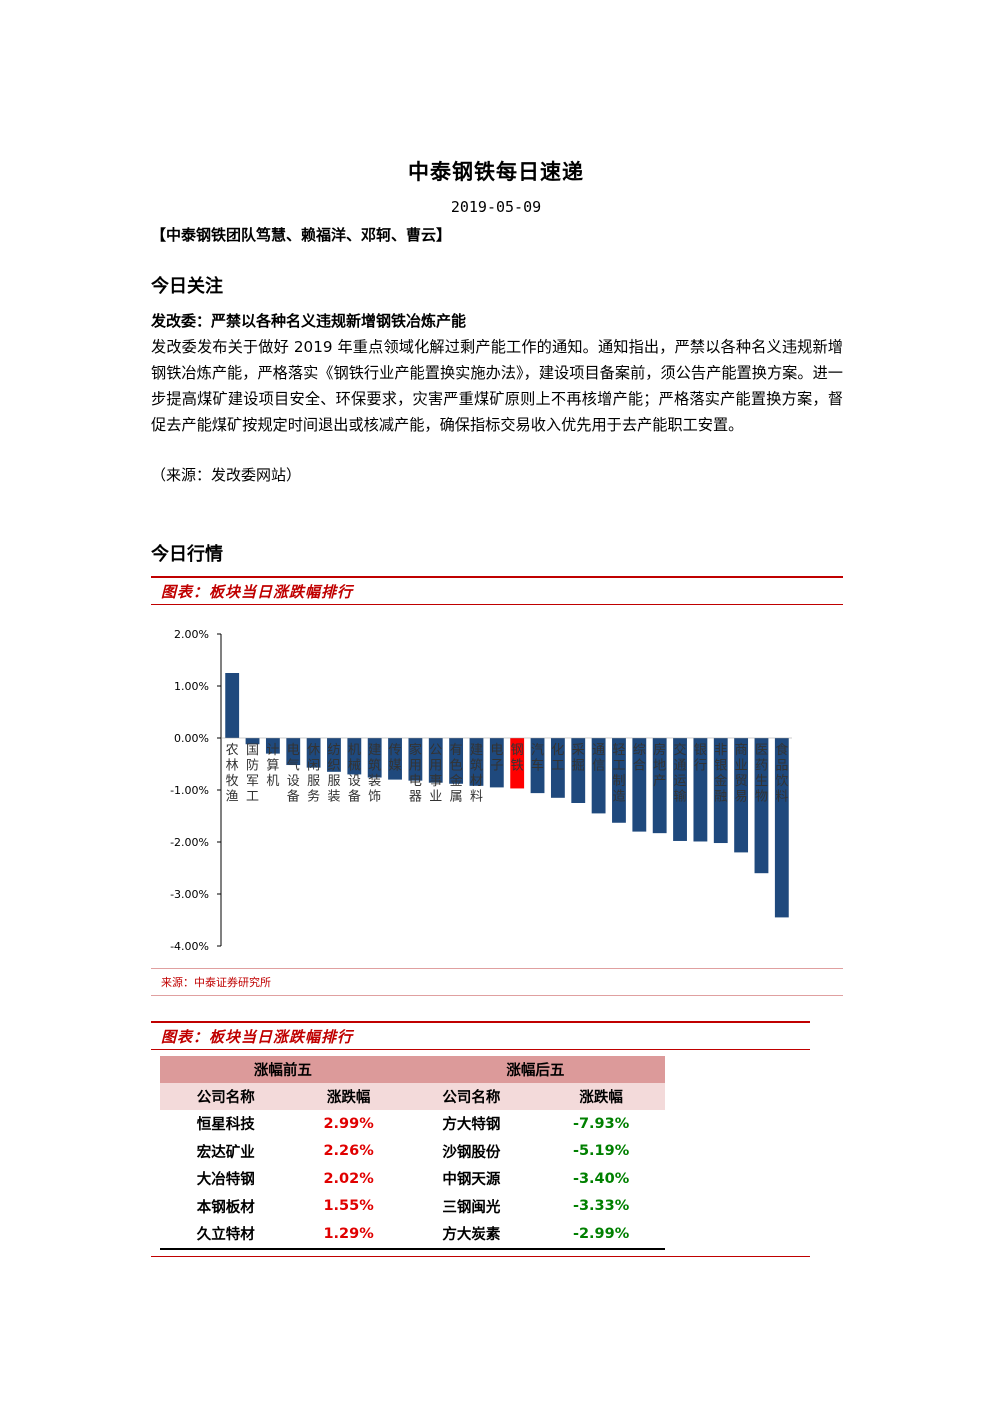 Image resolution: width=992 pixels, height=1403 pixels. What do you see at coordinates (476, 781) in the screenshot?
I see `category-label: 材` at bounding box center [476, 781].